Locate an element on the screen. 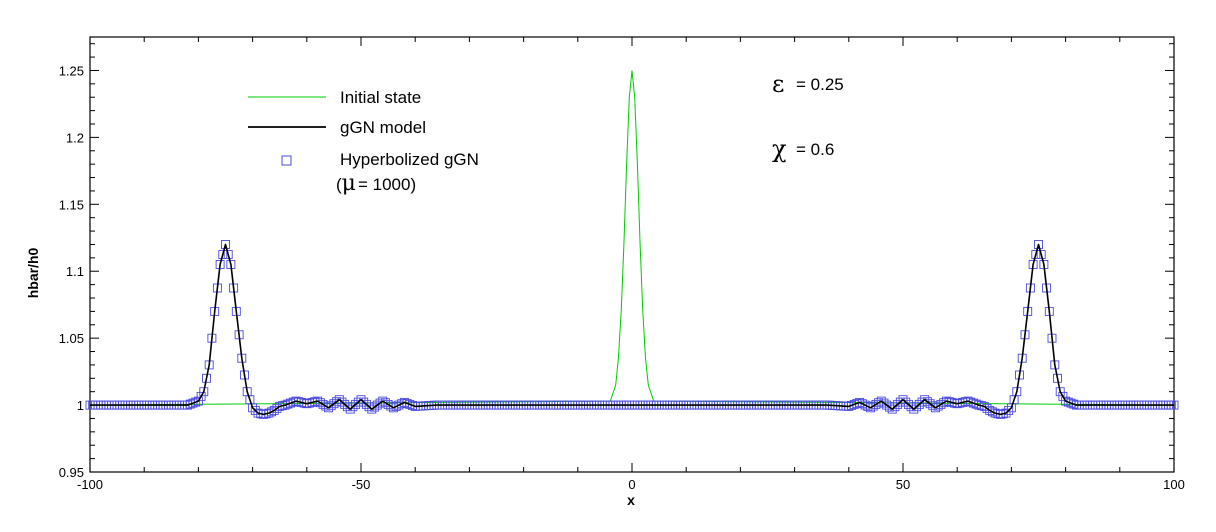 This screenshot has width=1216, height=532. epsilon-value: = 0.25 is located at coordinates (820, 84).